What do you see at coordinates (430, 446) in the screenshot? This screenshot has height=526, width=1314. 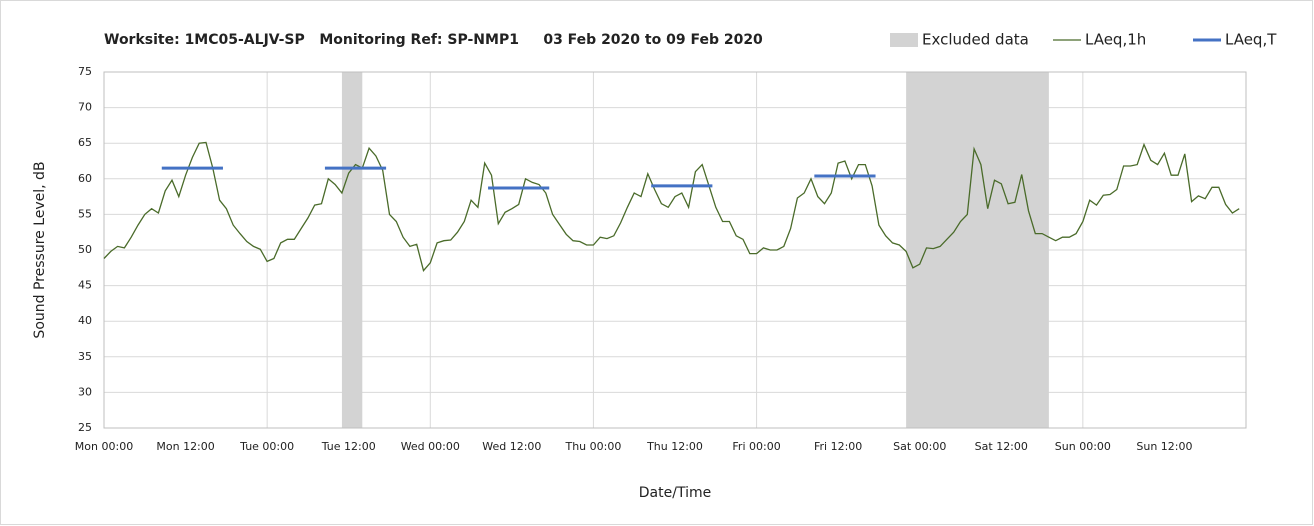 I see `x-tick-label: Wed 00:00` at bounding box center [430, 446].